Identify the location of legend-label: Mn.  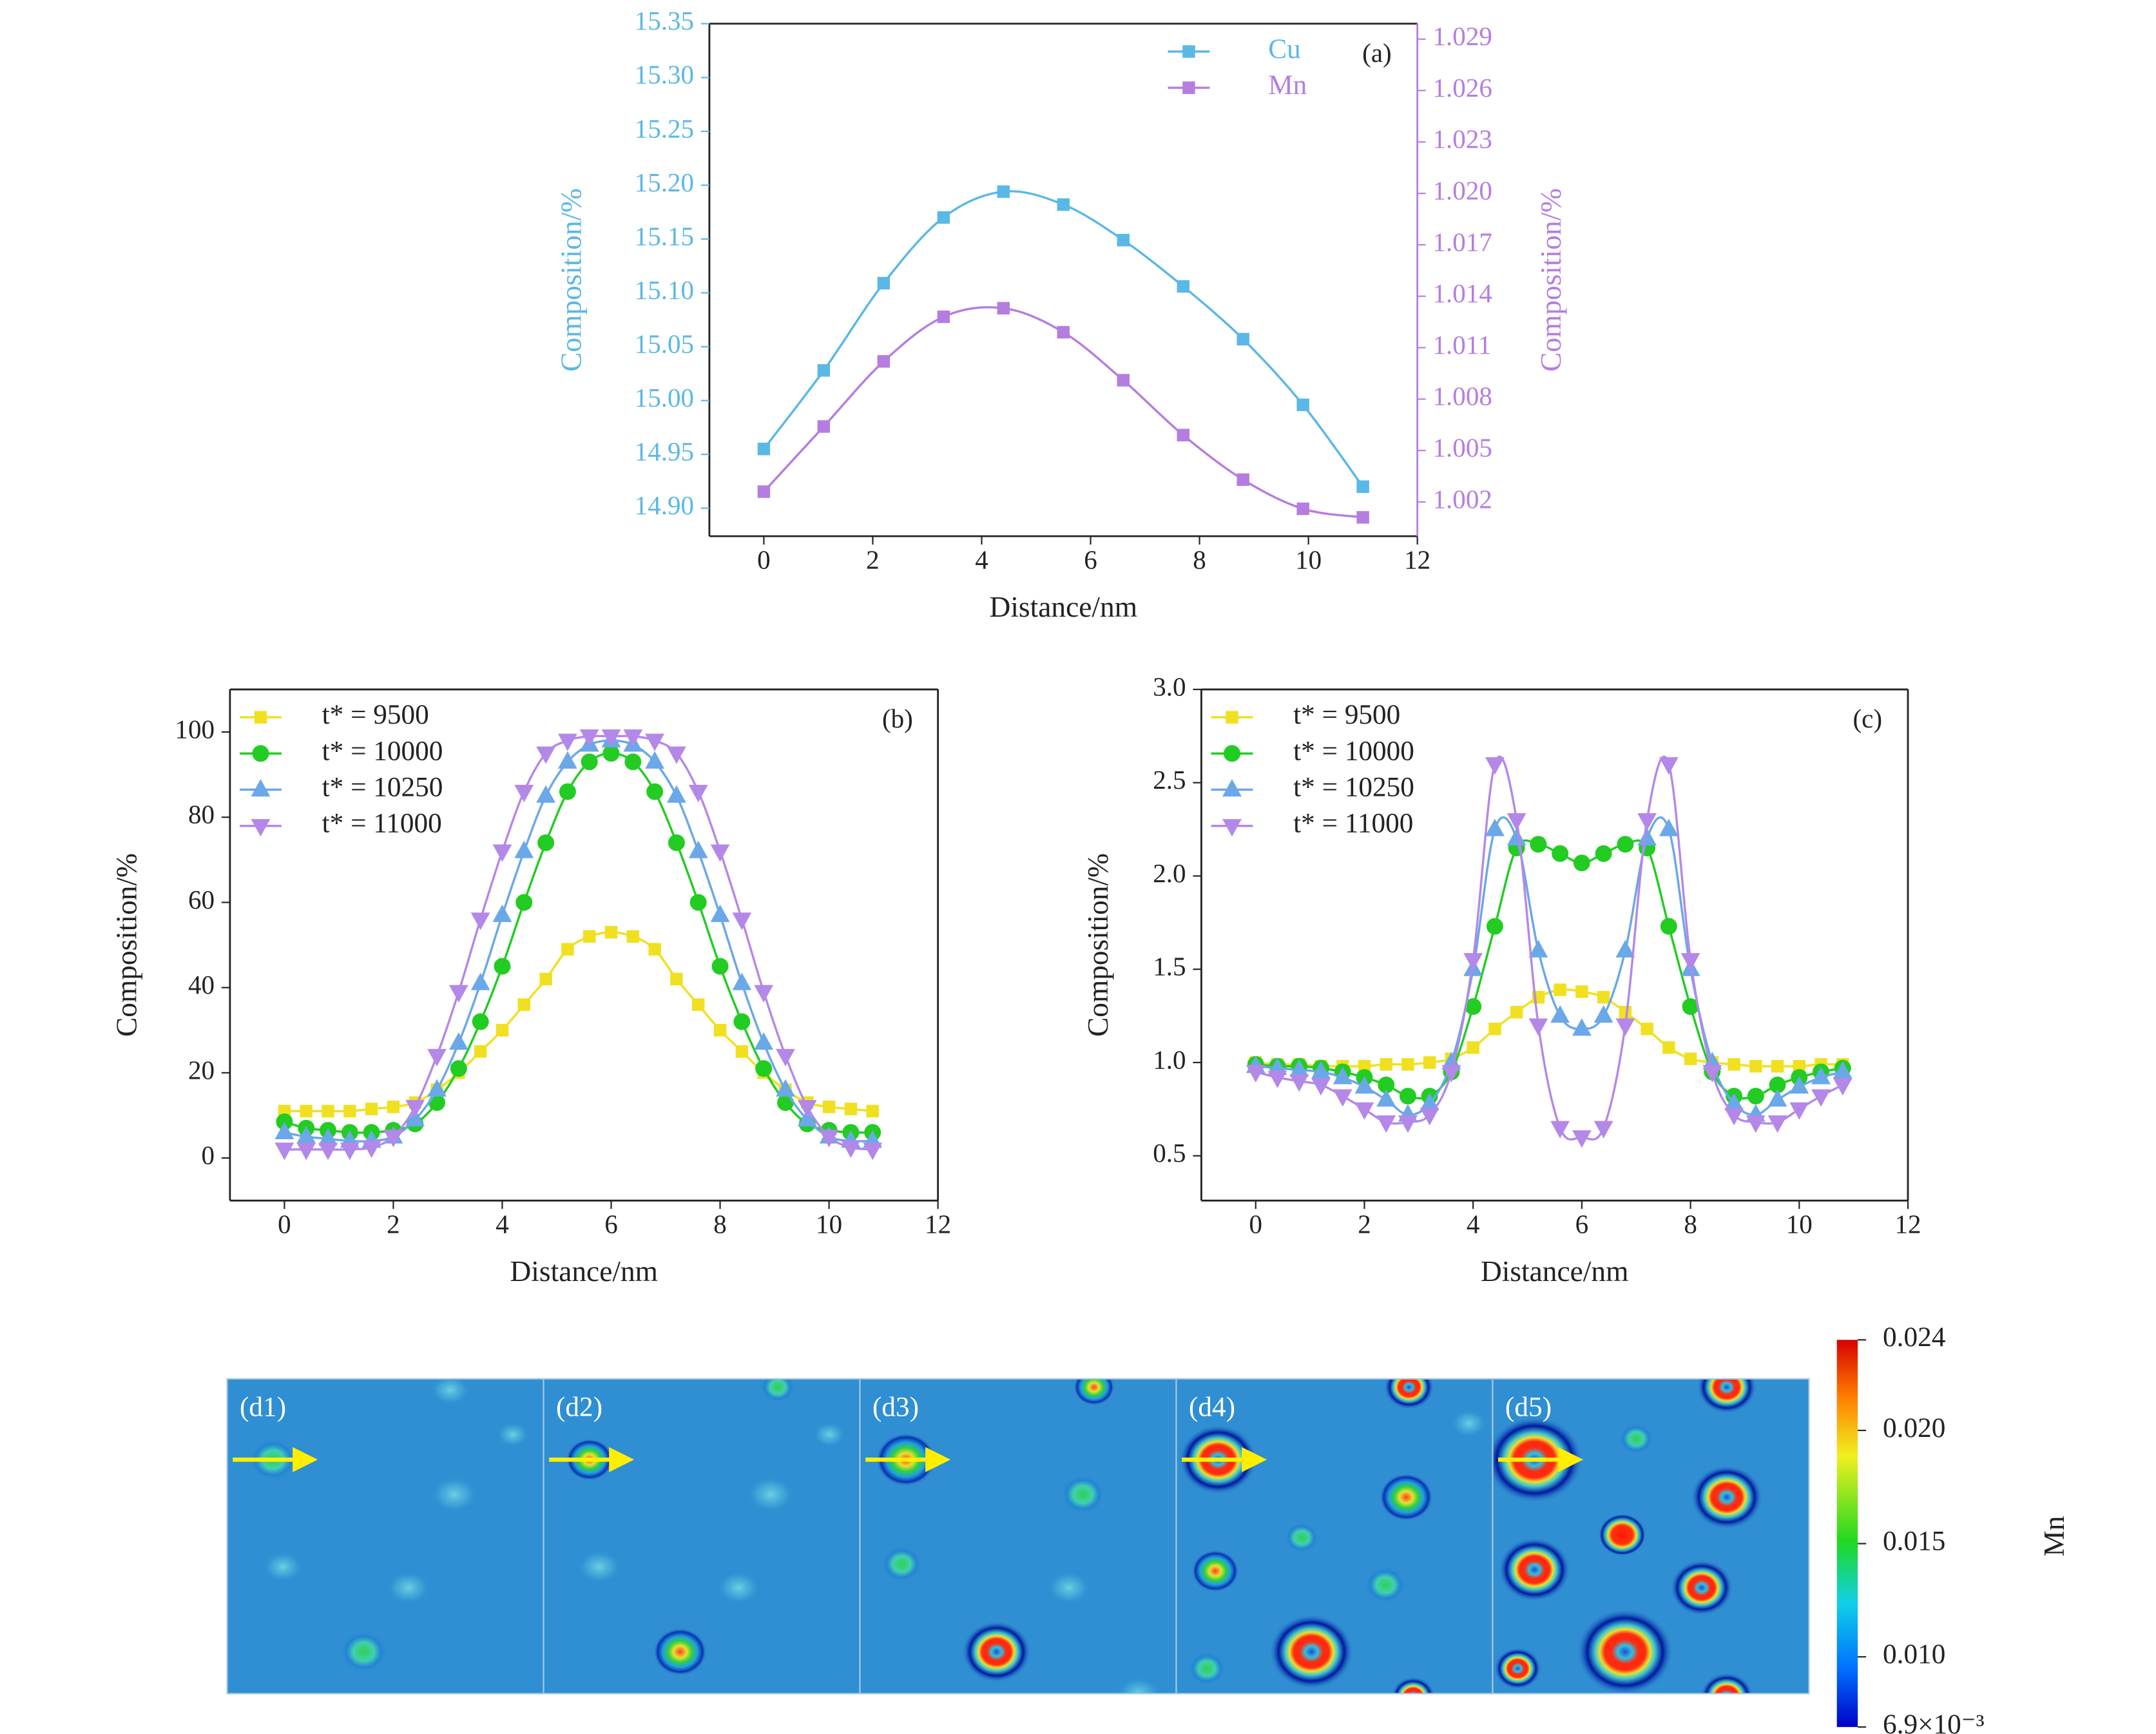
(1287, 86).